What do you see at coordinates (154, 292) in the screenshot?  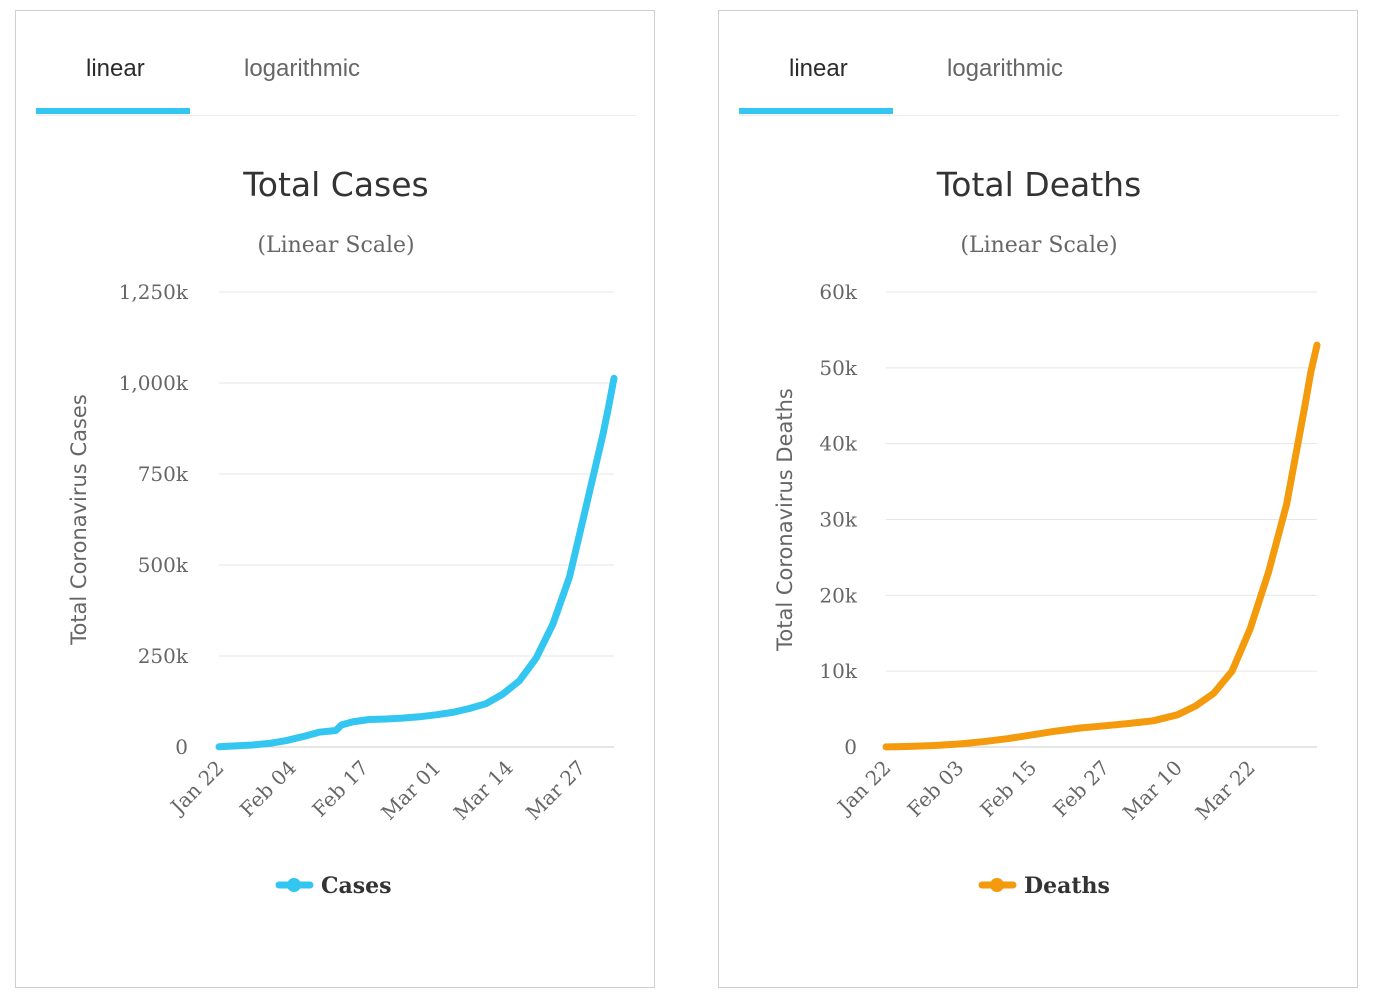 I see `y-tick-label: 1,250k` at bounding box center [154, 292].